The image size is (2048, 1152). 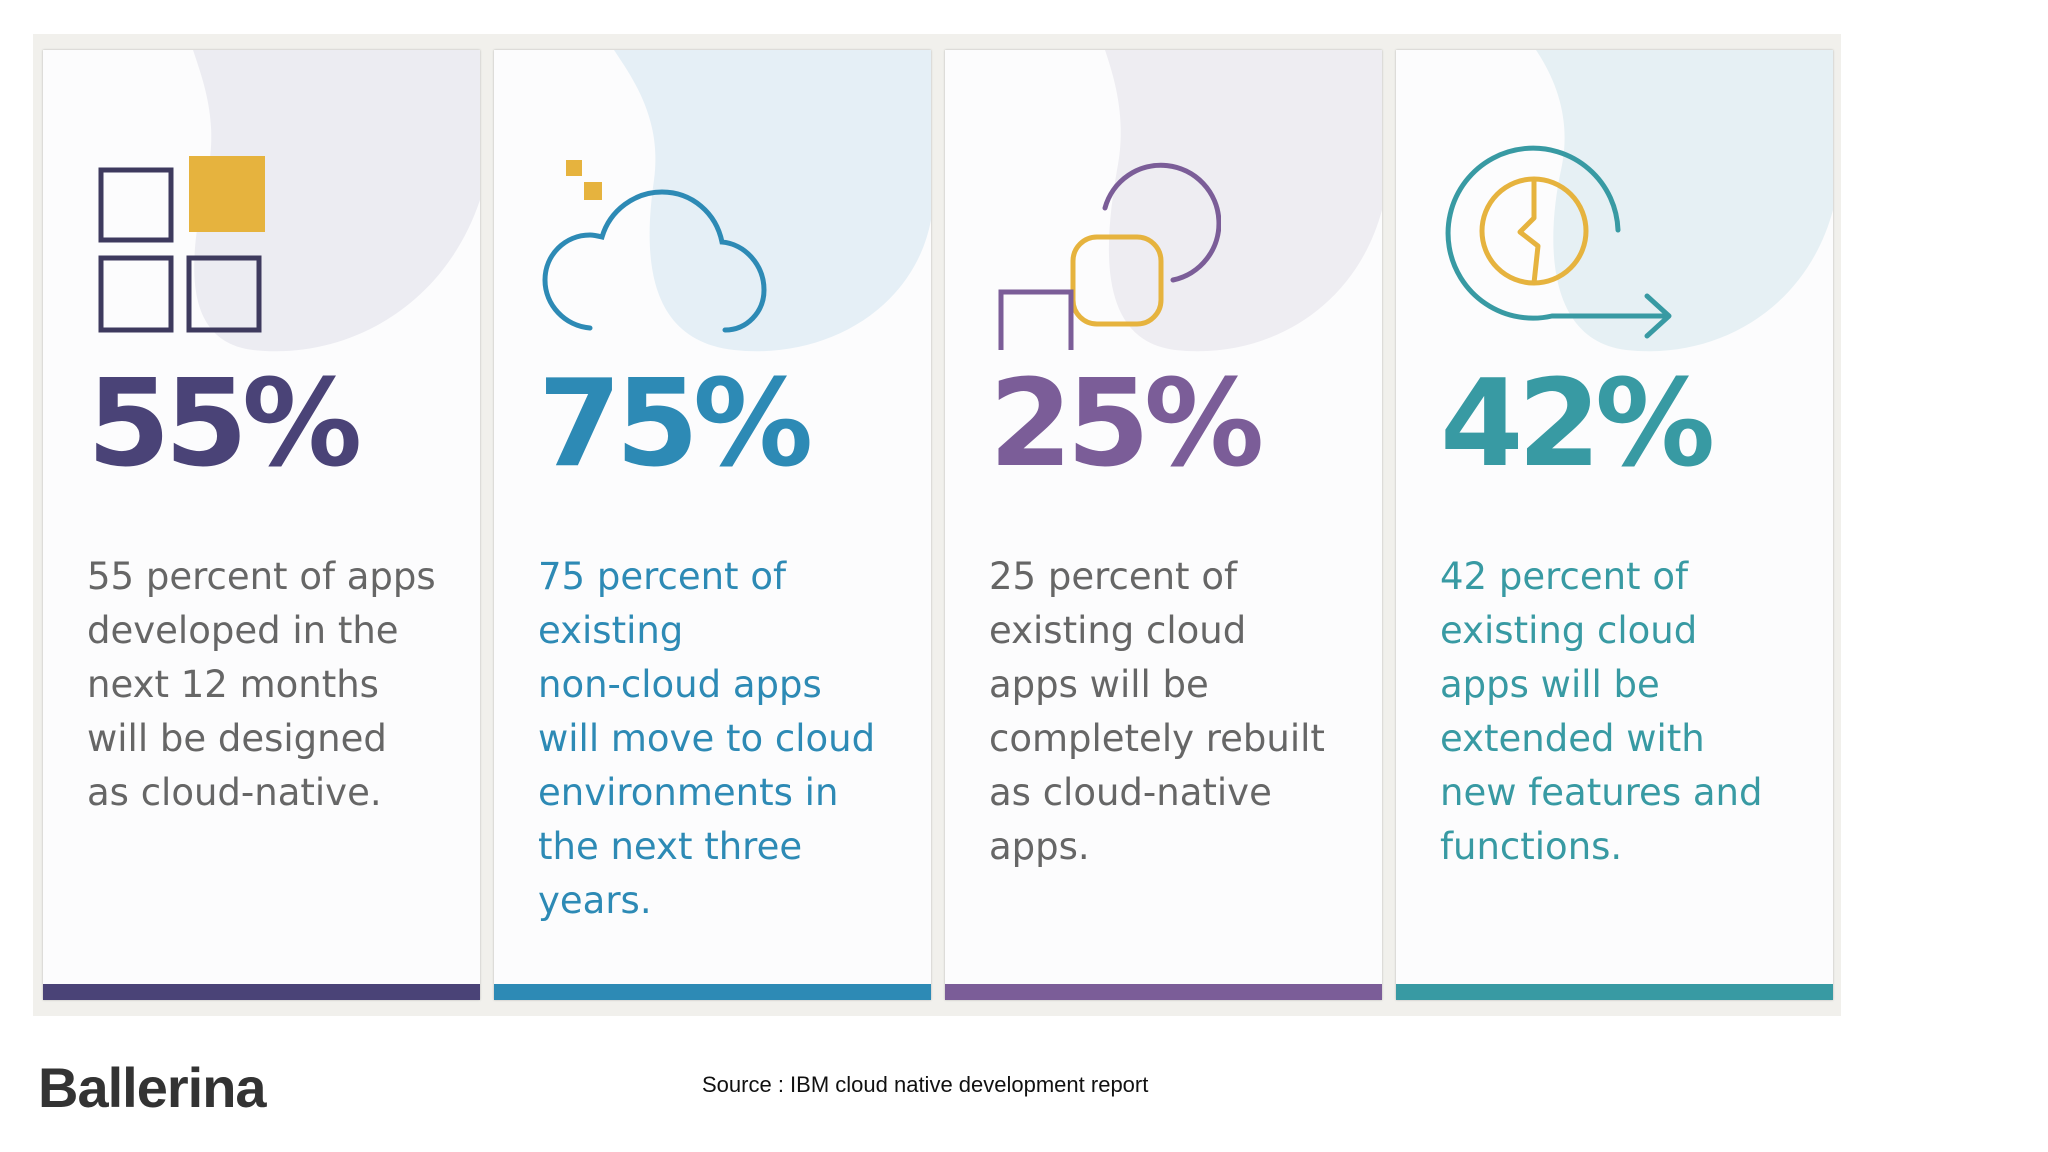 I want to click on description-line: 75 percent of, so click(x=662, y=576).